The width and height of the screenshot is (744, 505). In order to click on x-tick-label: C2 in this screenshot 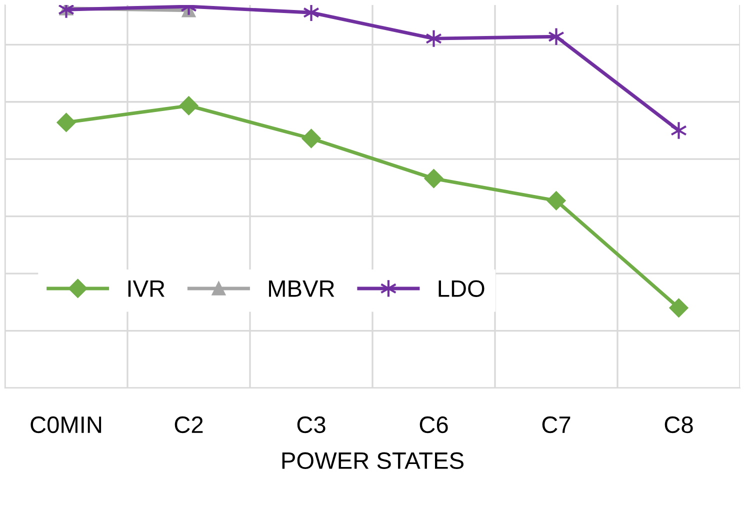, I will do `click(188, 425)`.